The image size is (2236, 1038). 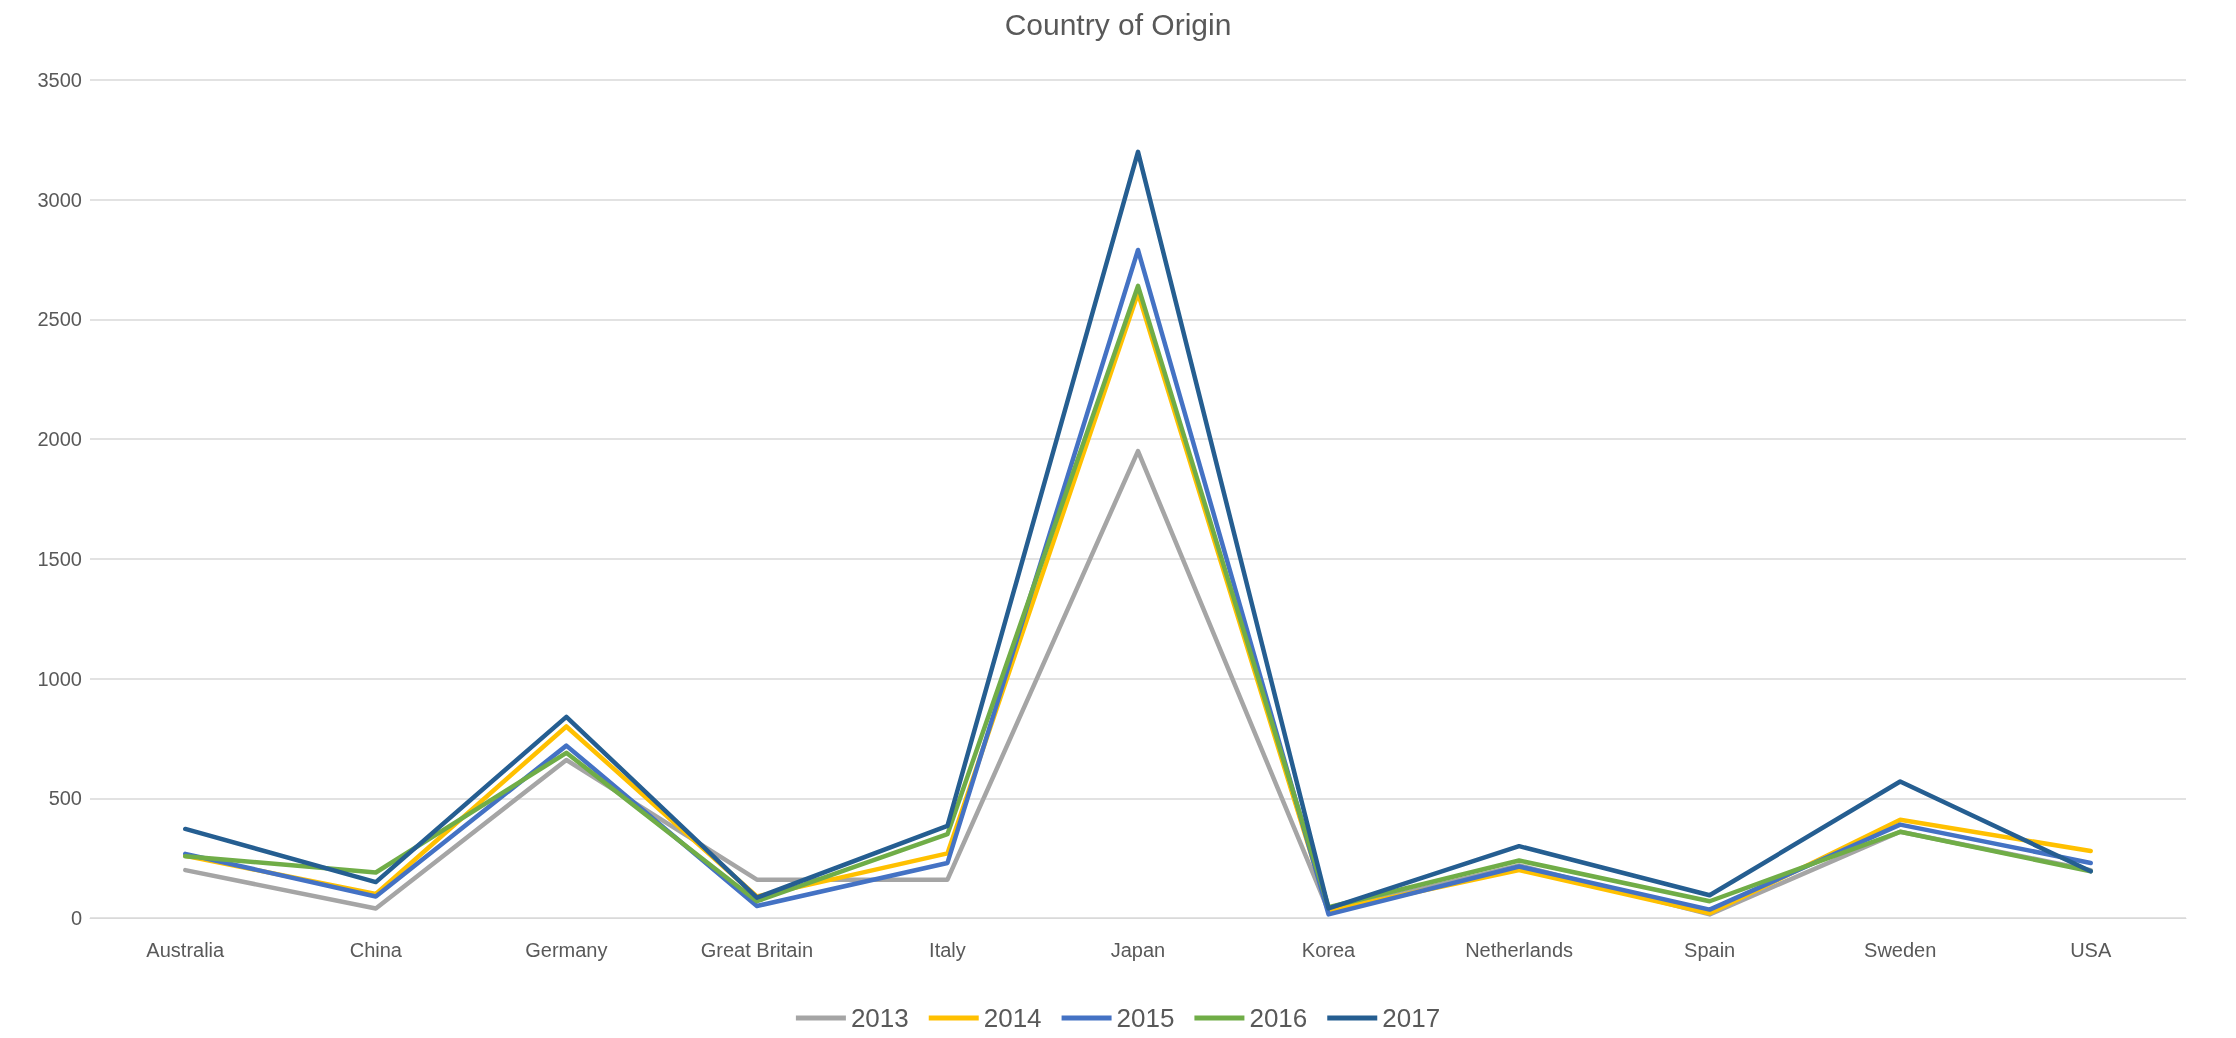 I want to click on y-tick-label: 3000, so click(x=59, y=199).